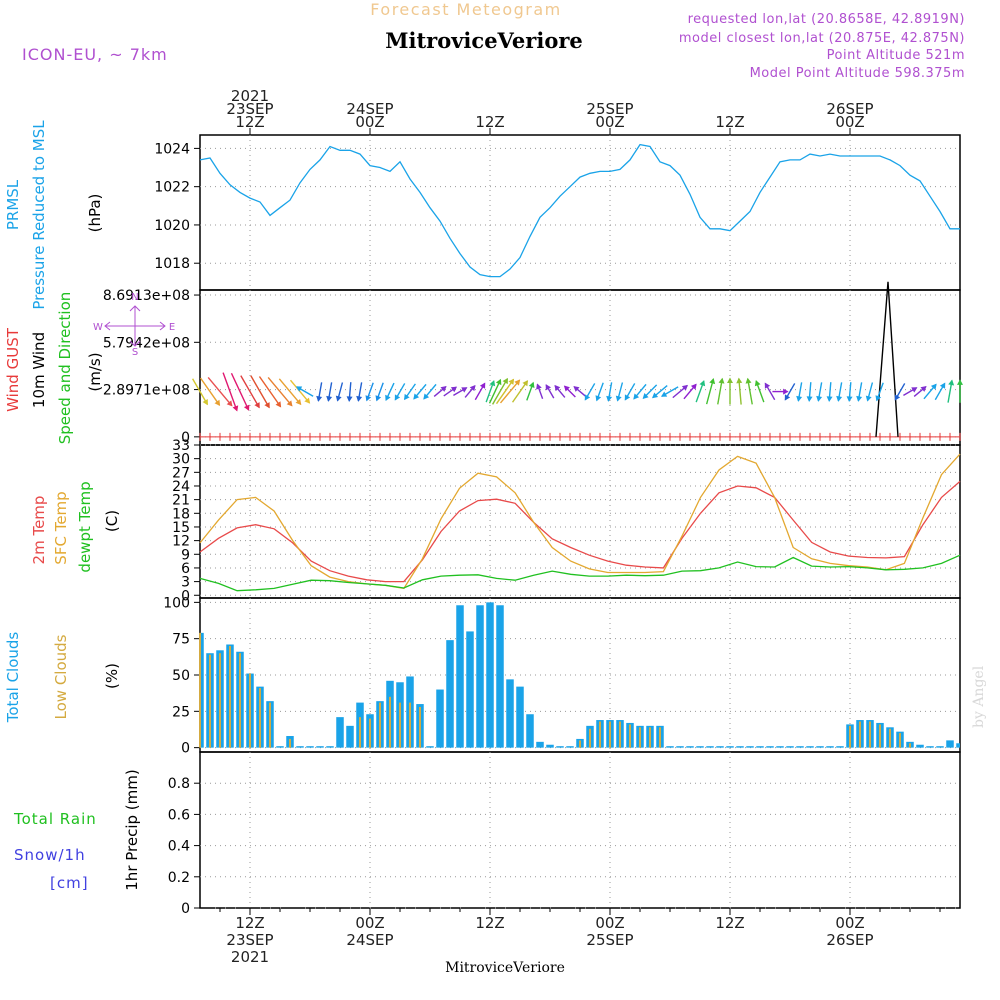 This screenshot has height=1000, width=1000. Describe the element at coordinates (172, 264) in the screenshot. I see `y-tick-label: 1018` at that location.